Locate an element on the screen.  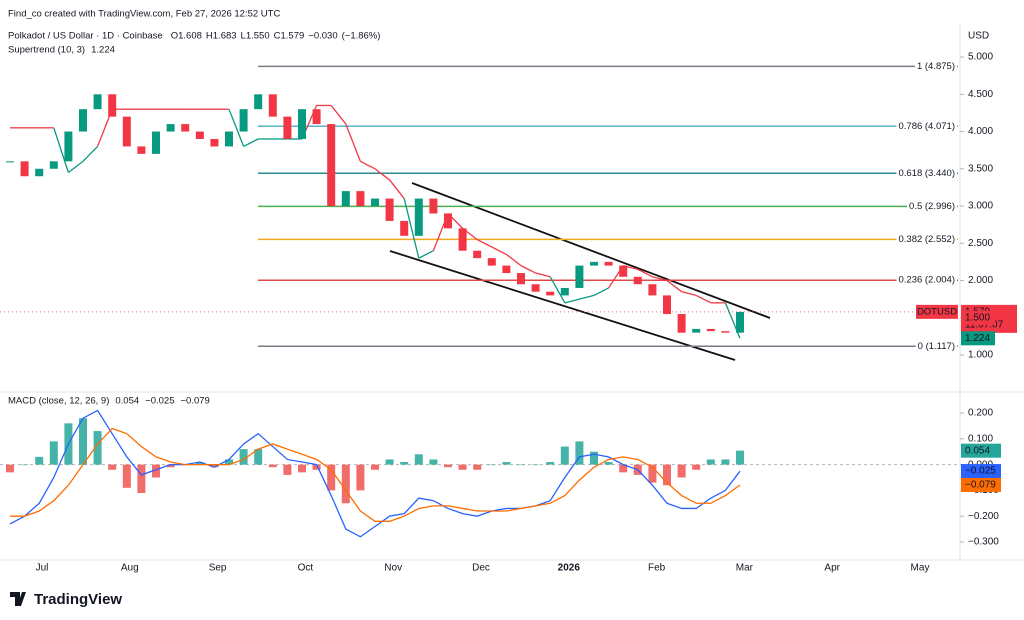
fib-label: 0.236 (2.004) is located at coordinates (926, 280).